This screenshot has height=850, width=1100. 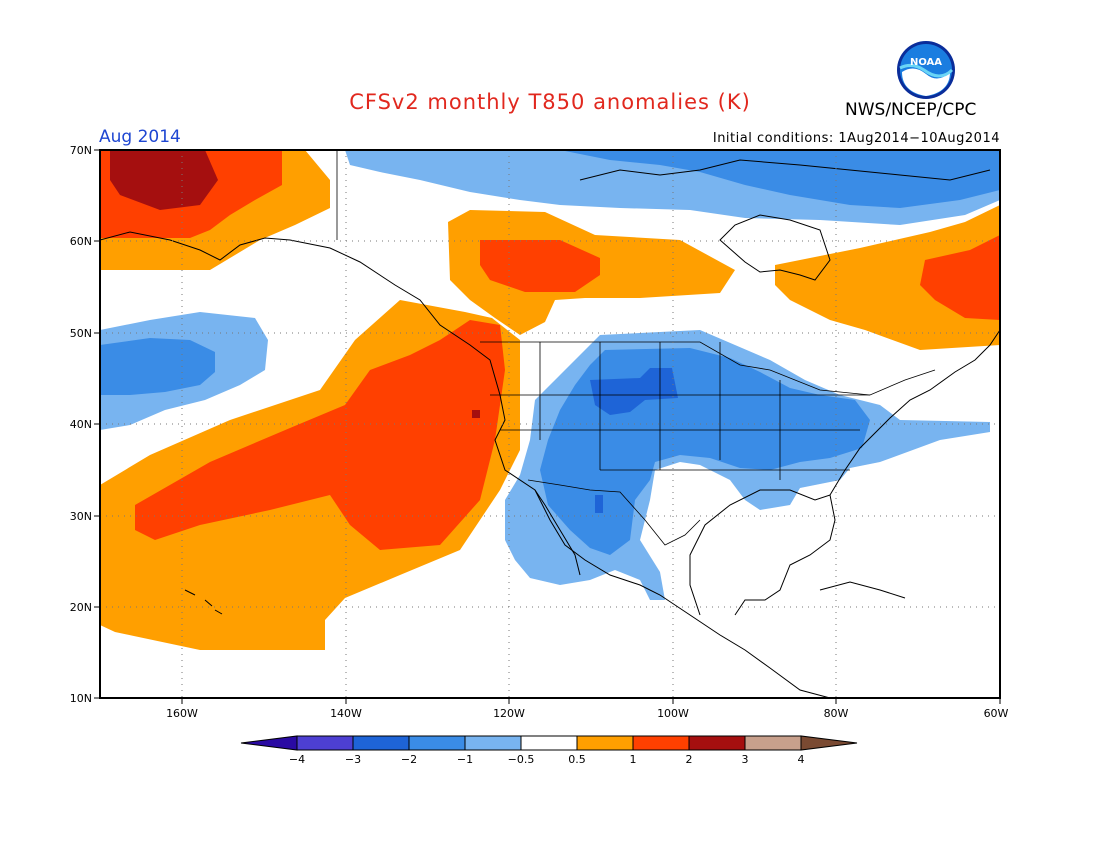 What do you see at coordinates (557, 532) in the screenshot?
I see `coast-baja` at bounding box center [557, 532].